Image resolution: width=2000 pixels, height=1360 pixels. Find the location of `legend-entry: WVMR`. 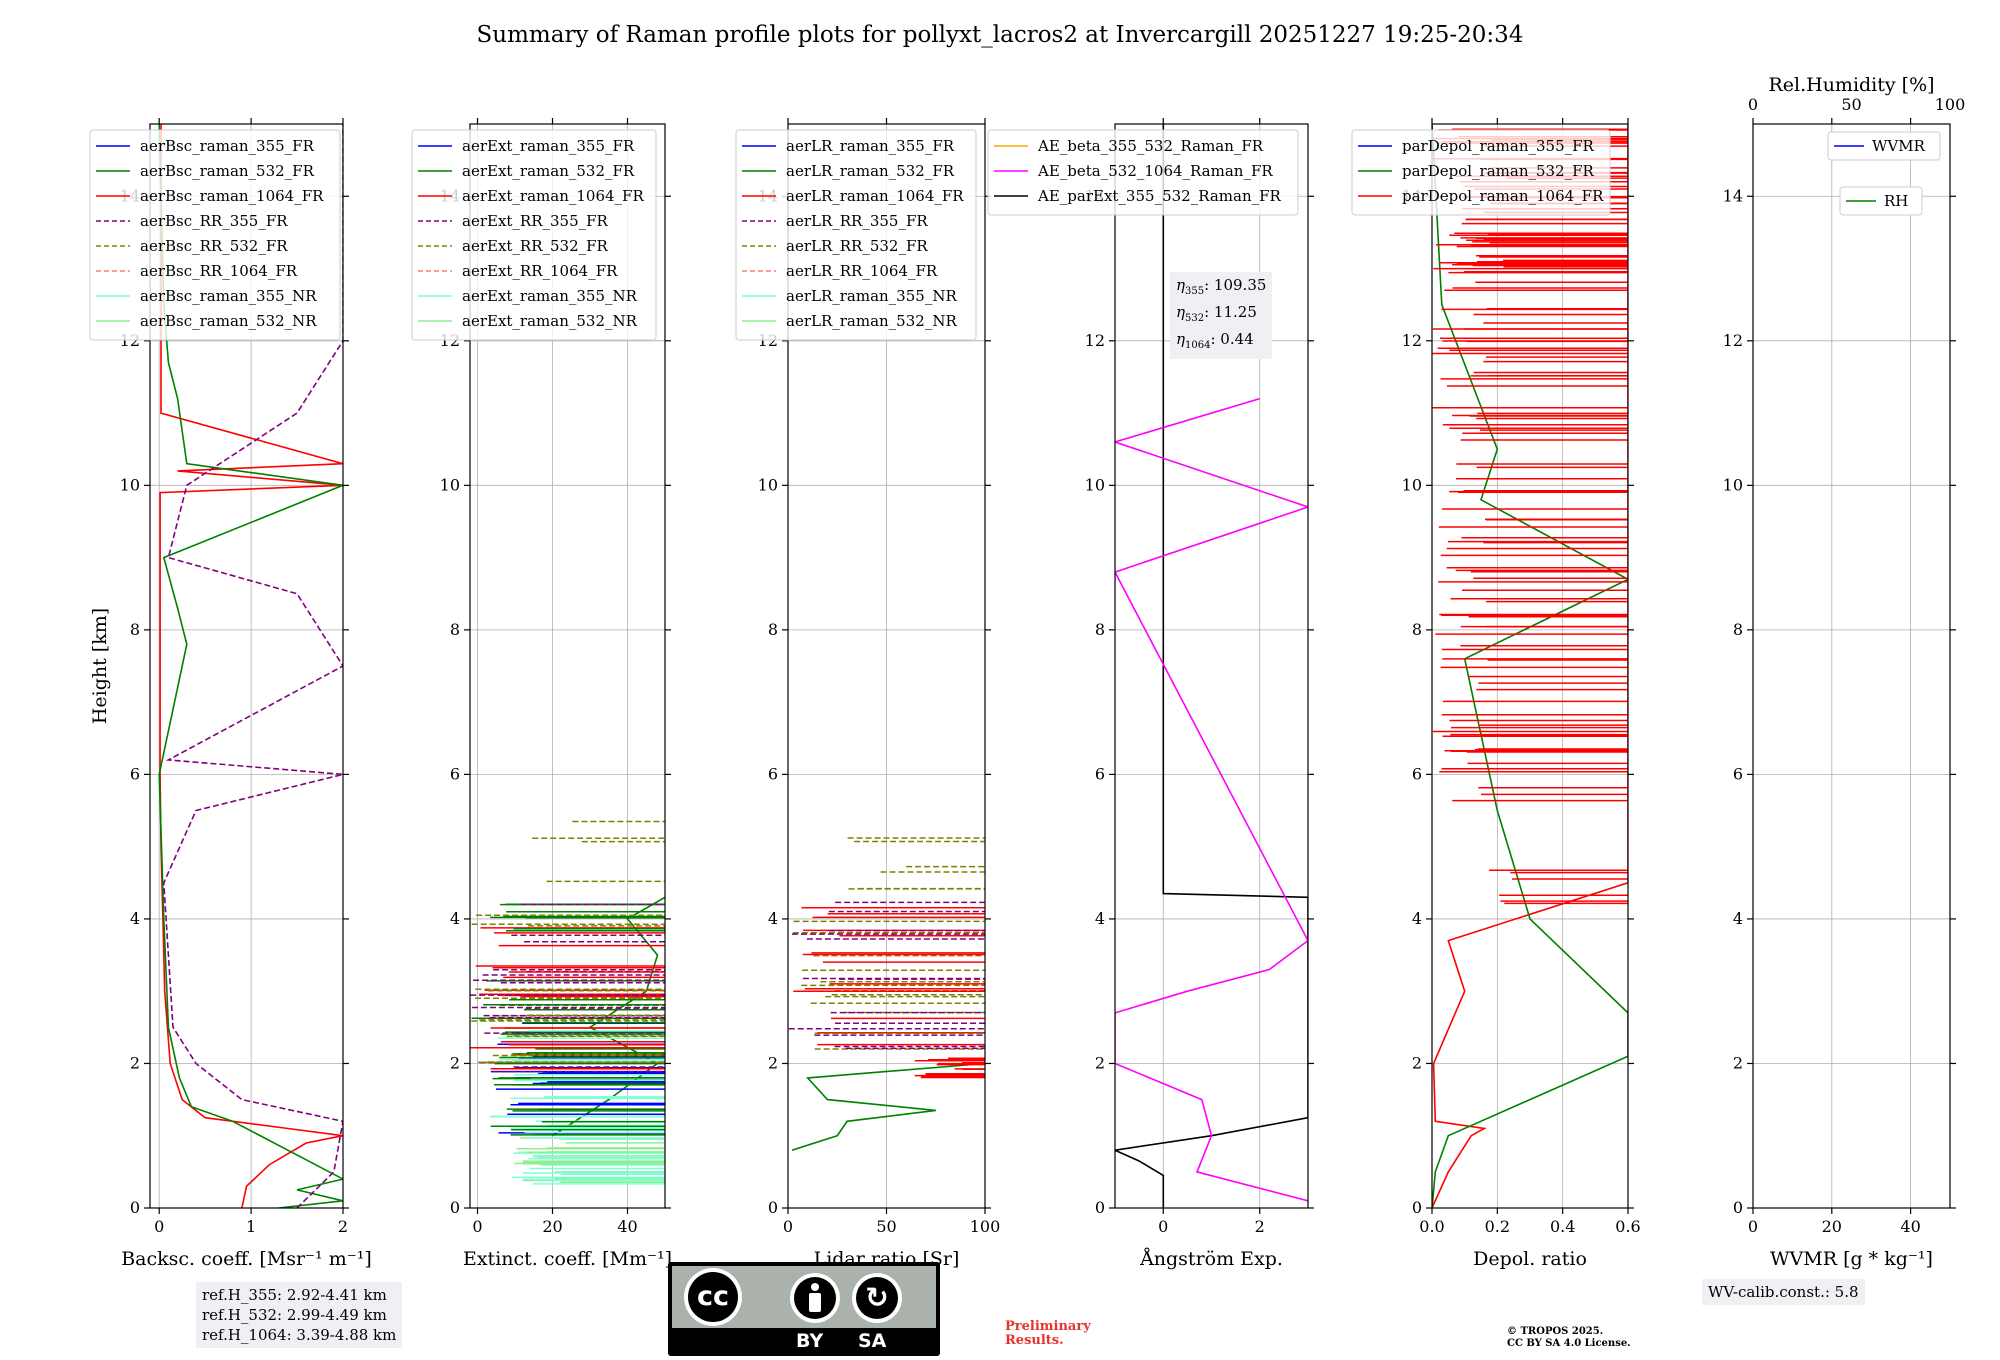

legend-entry: WVMR is located at coordinates (1899, 146).